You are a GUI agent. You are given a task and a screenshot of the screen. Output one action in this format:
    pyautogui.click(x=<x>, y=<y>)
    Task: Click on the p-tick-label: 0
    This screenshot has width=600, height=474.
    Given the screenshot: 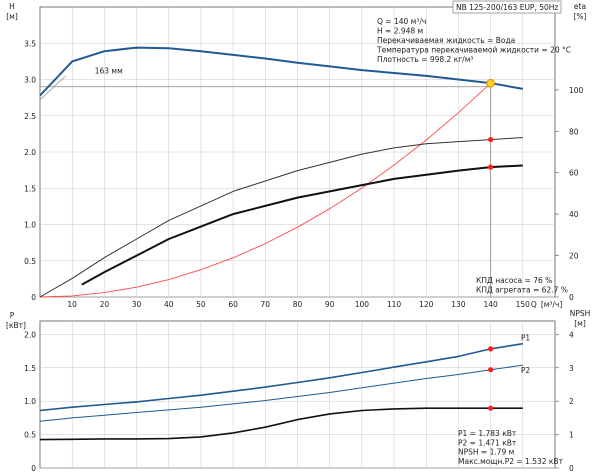 What is the action you would take?
    pyautogui.click(x=33, y=468)
    